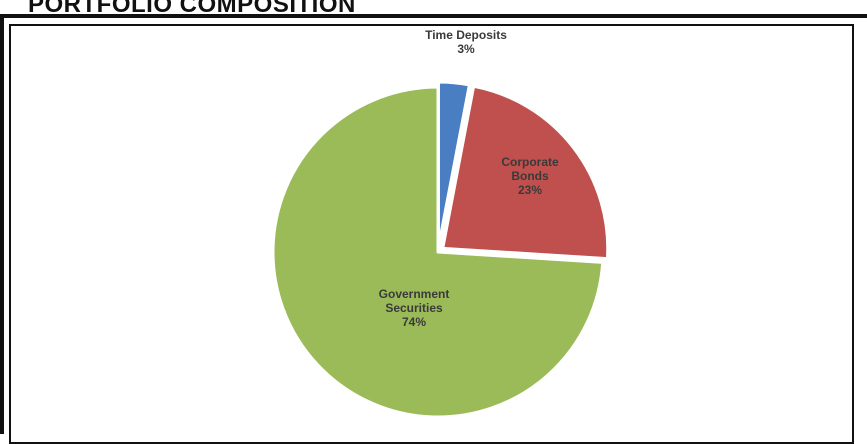 The height and width of the screenshot is (444, 867). Describe the element at coordinates (414, 308) in the screenshot. I see `slice-name-label: Securities` at that location.